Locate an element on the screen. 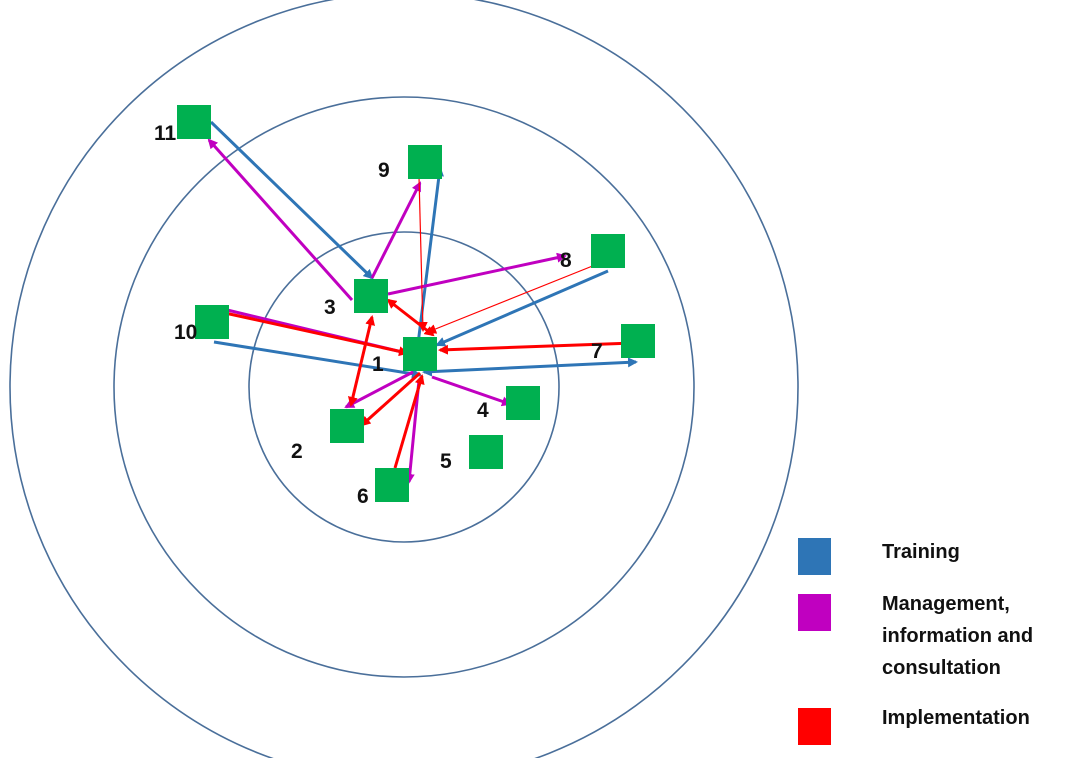 The height and width of the screenshot is (758, 1072). legend-label-management-line1: Management, is located at coordinates (946, 604).